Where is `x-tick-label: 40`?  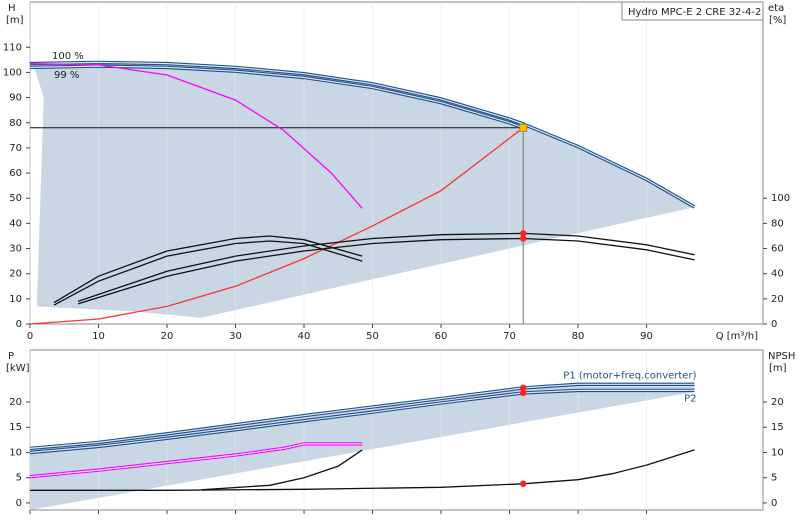
x-tick-label: 40 is located at coordinates (304, 336).